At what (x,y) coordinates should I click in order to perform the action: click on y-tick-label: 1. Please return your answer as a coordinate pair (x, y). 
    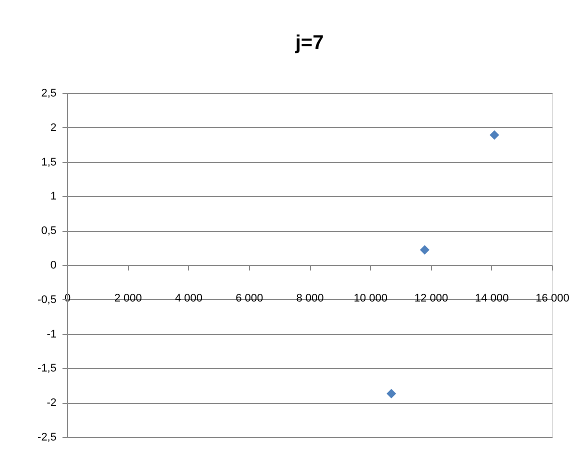
    Looking at the image, I should click on (53, 196).